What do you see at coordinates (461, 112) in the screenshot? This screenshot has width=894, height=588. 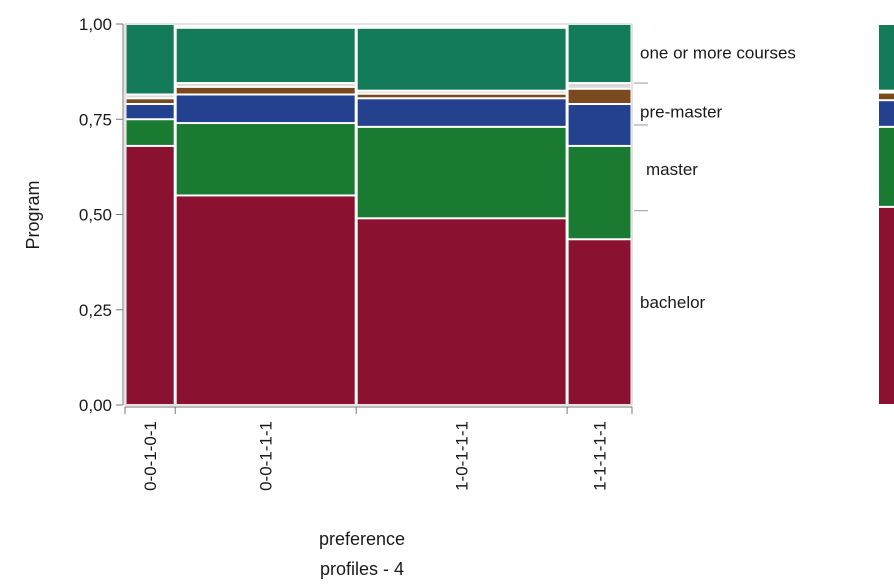 I see `mosaic-cell-1-0-1-1-1-pre-master` at bounding box center [461, 112].